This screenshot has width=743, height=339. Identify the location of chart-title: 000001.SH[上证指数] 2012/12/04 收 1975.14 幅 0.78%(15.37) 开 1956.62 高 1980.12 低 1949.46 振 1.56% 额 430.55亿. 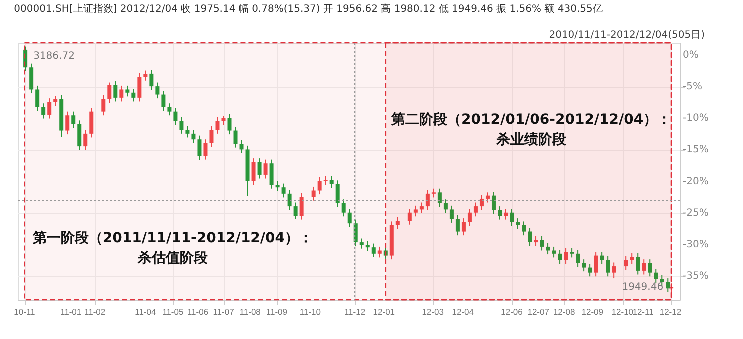
(308, 9).